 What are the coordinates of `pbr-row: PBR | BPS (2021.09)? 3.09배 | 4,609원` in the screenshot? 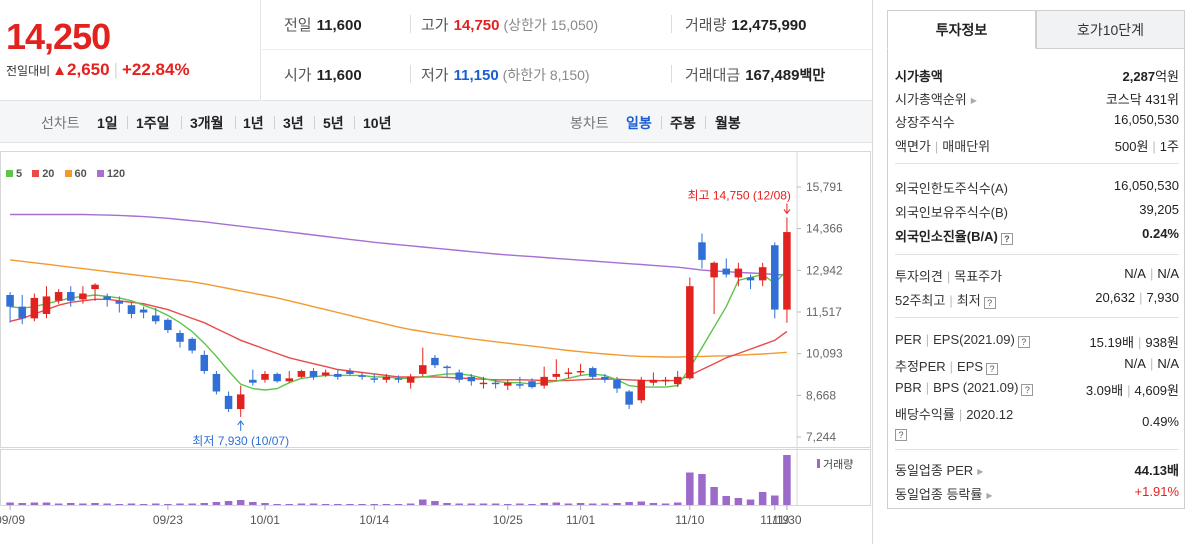 It's located at (1037, 389).